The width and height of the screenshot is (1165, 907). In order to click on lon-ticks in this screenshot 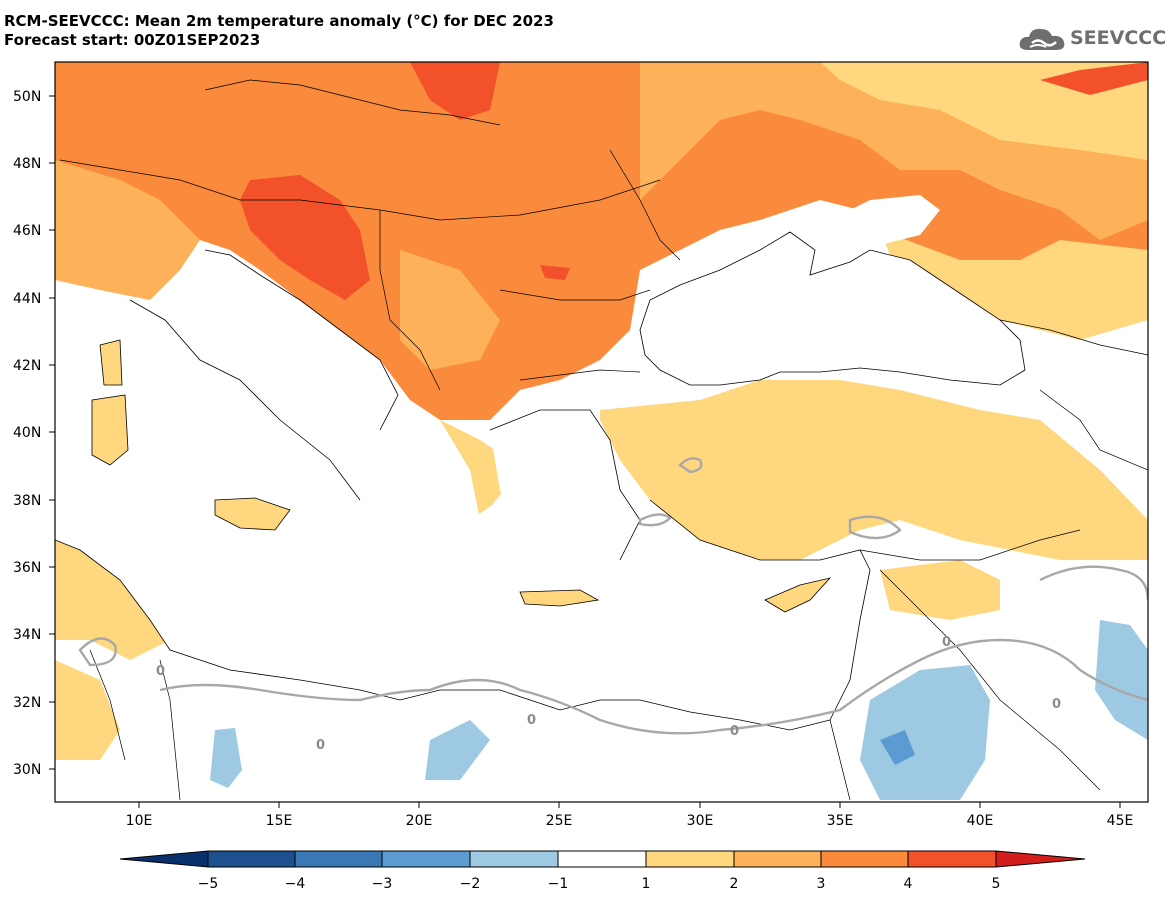, I will do `click(629, 805)`.